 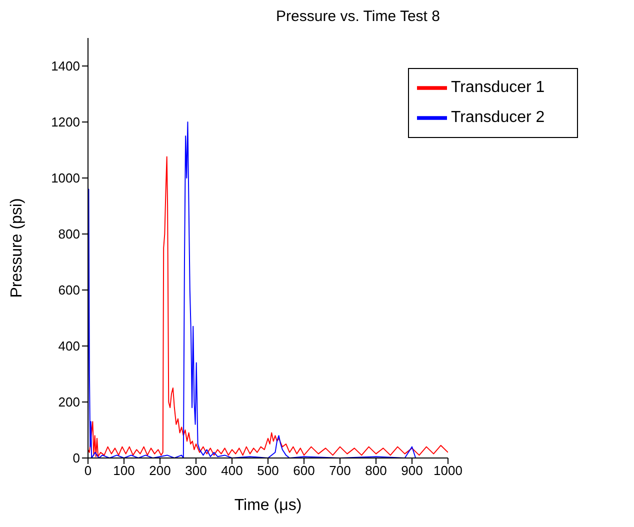 What do you see at coordinates (124, 470) in the screenshot?
I see `x-tick-label: 100` at bounding box center [124, 470].